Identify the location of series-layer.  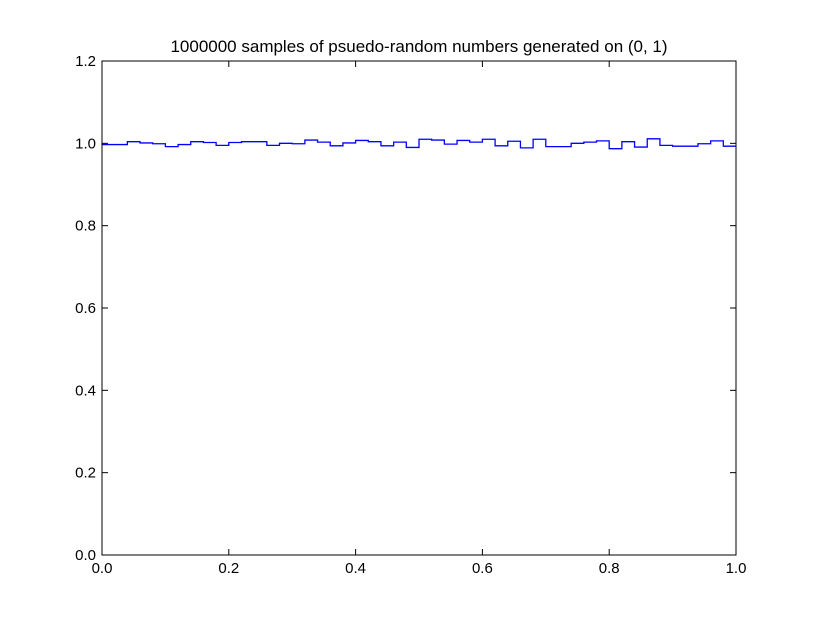
(419, 144).